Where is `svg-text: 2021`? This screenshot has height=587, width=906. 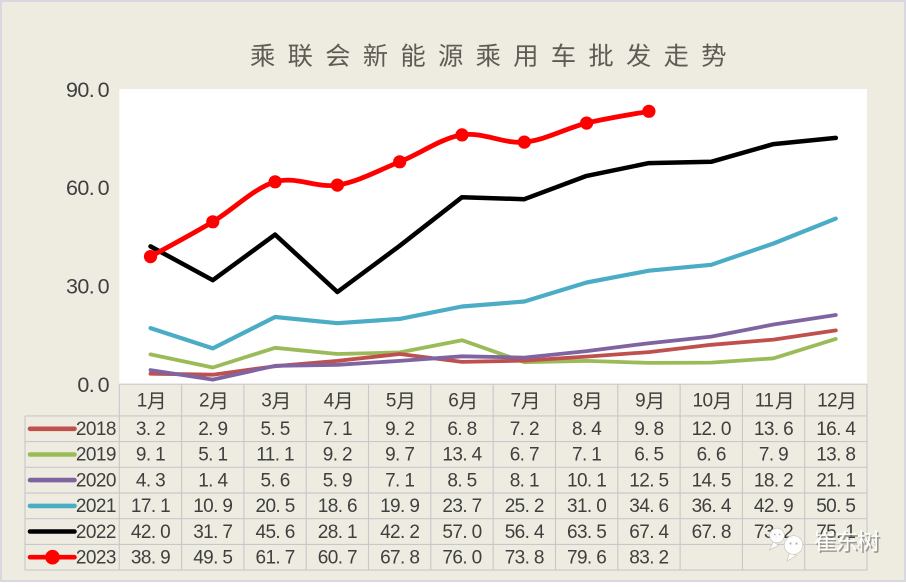 svg-text: 2021 is located at coordinates (96, 506).